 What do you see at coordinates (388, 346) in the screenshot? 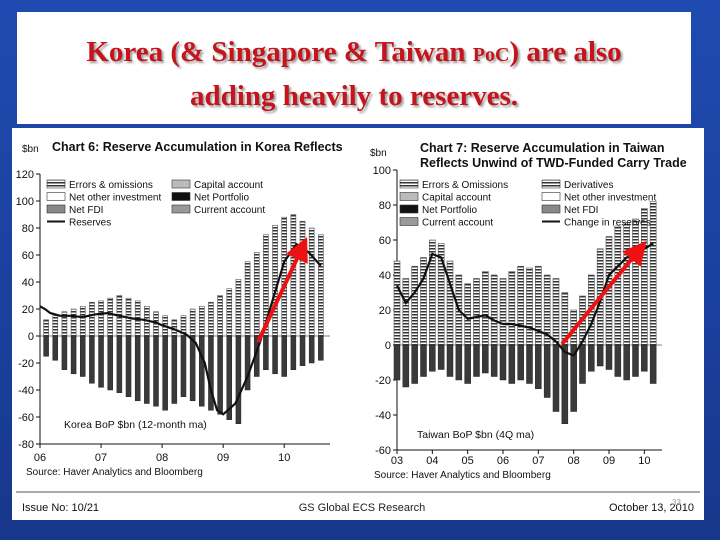
I see `y-tick-label: 0` at bounding box center [388, 346].